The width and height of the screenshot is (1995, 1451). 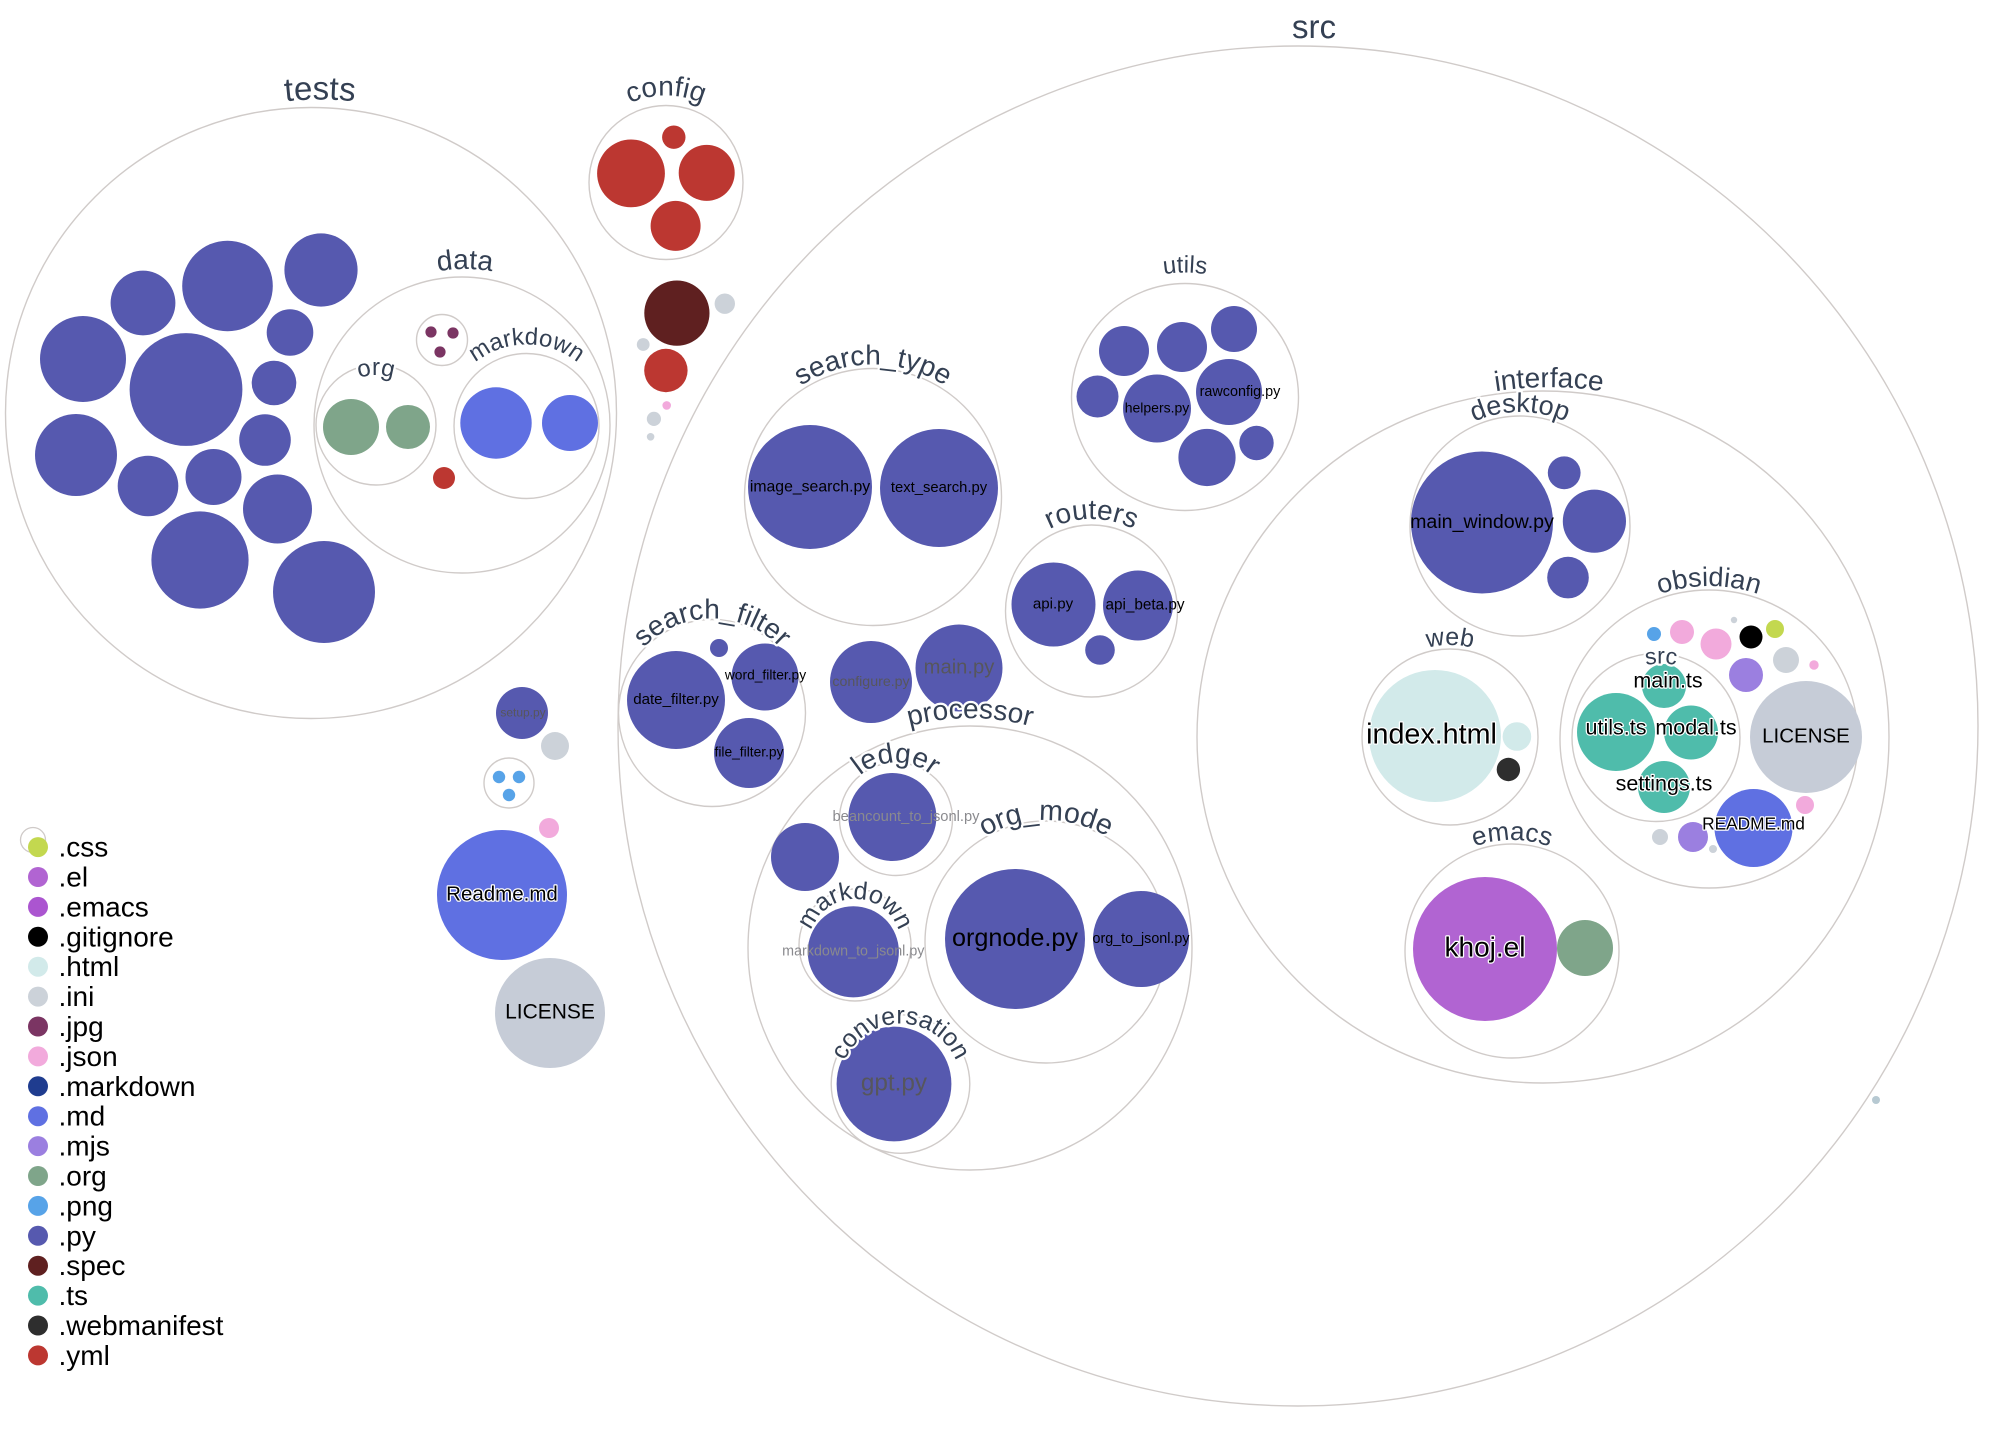 I want to click on svg-text: modal.ts, so click(x=1695, y=728).